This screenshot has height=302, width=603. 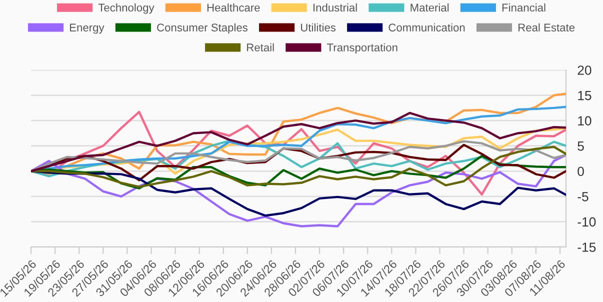 What do you see at coordinates (260, 47) in the screenshot?
I see `legend-label: Retail` at bounding box center [260, 47].